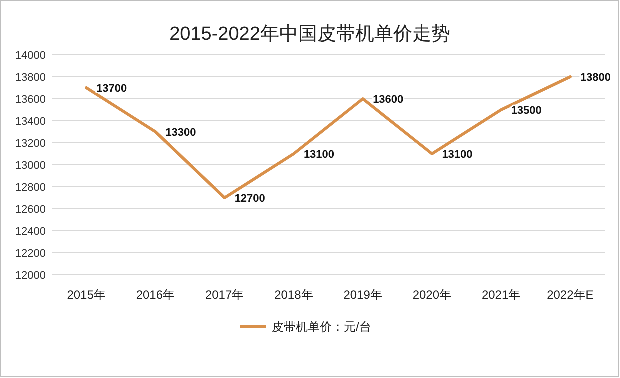  What do you see at coordinates (30, 56) in the screenshot?
I see `y-tick-label: 14000` at bounding box center [30, 56].